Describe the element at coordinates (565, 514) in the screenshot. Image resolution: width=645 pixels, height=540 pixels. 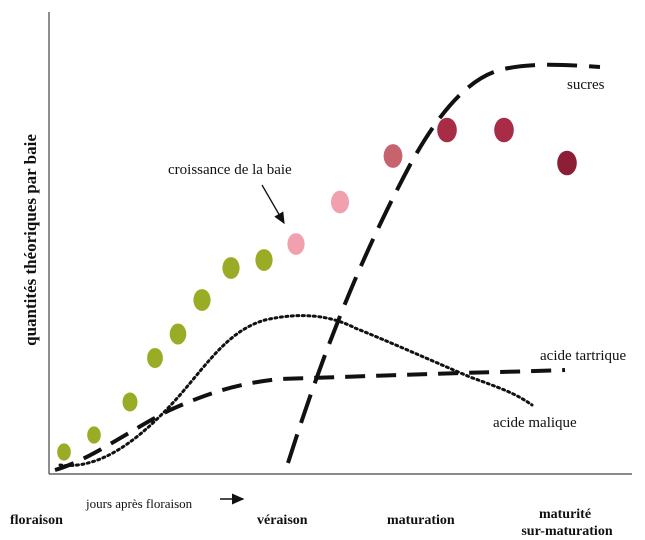
I see `stage-maturite: maturité` at that location.